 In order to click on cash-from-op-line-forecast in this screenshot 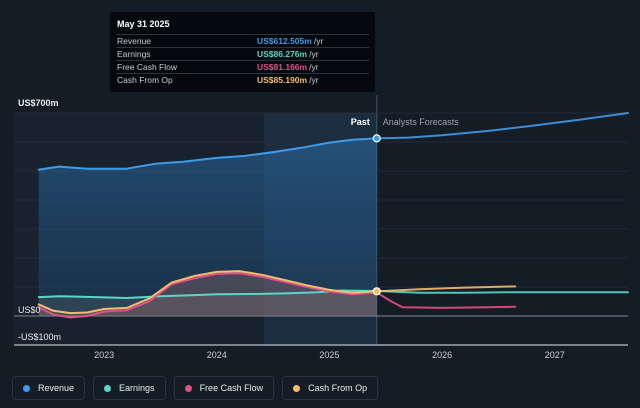, I will do `click(446, 289)`.